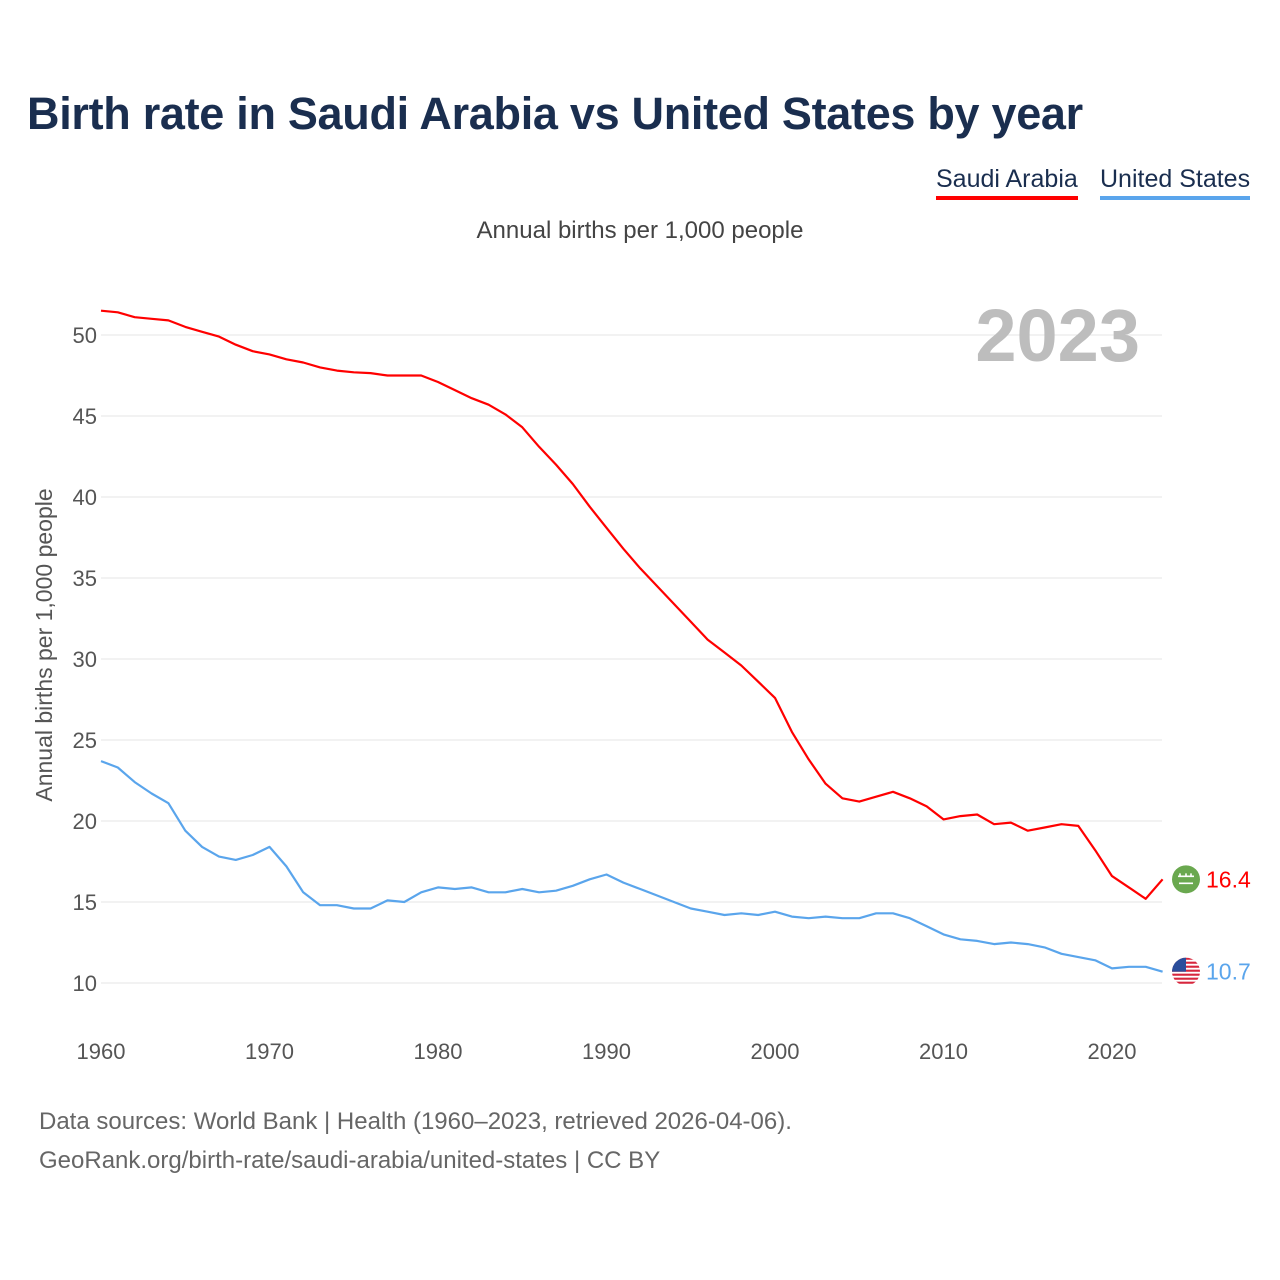 The image size is (1280, 1280). I want to click on y-tick-label: 35, so click(85, 578).